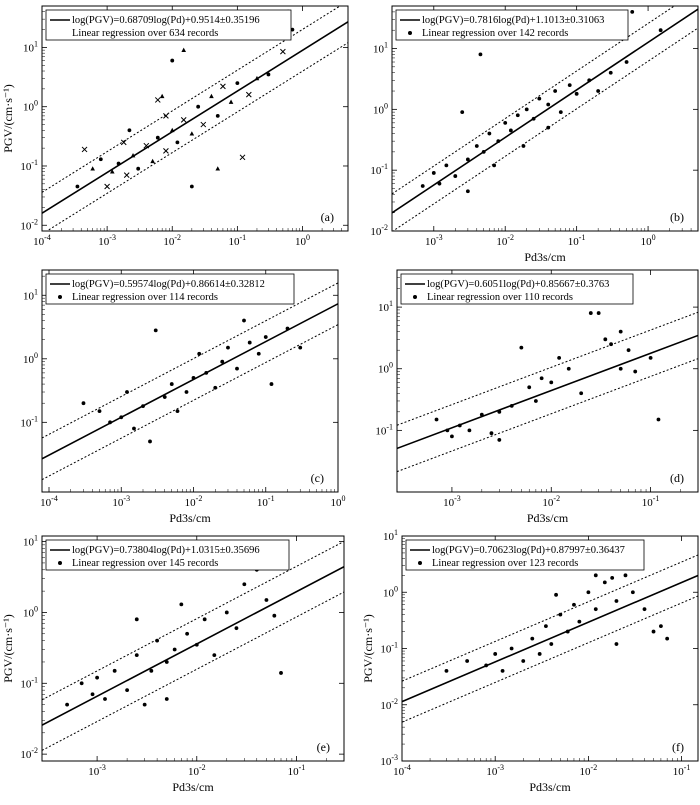 The image size is (700, 805). What do you see at coordinates (678, 747) in the screenshot?
I see `panel-label: (f)` at bounding box center [678, 747].